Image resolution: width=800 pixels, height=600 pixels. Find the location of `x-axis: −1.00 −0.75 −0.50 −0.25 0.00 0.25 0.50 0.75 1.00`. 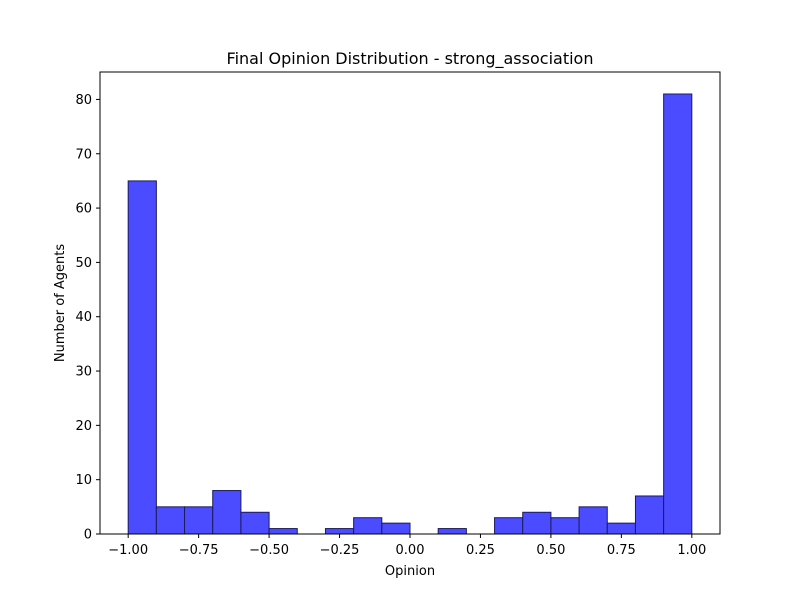

x-axis: −1.00 −0.75 −0.50 −0.25 0.00 0.25 0.50 0.75 1.00 is located at coordinates (407, 546).